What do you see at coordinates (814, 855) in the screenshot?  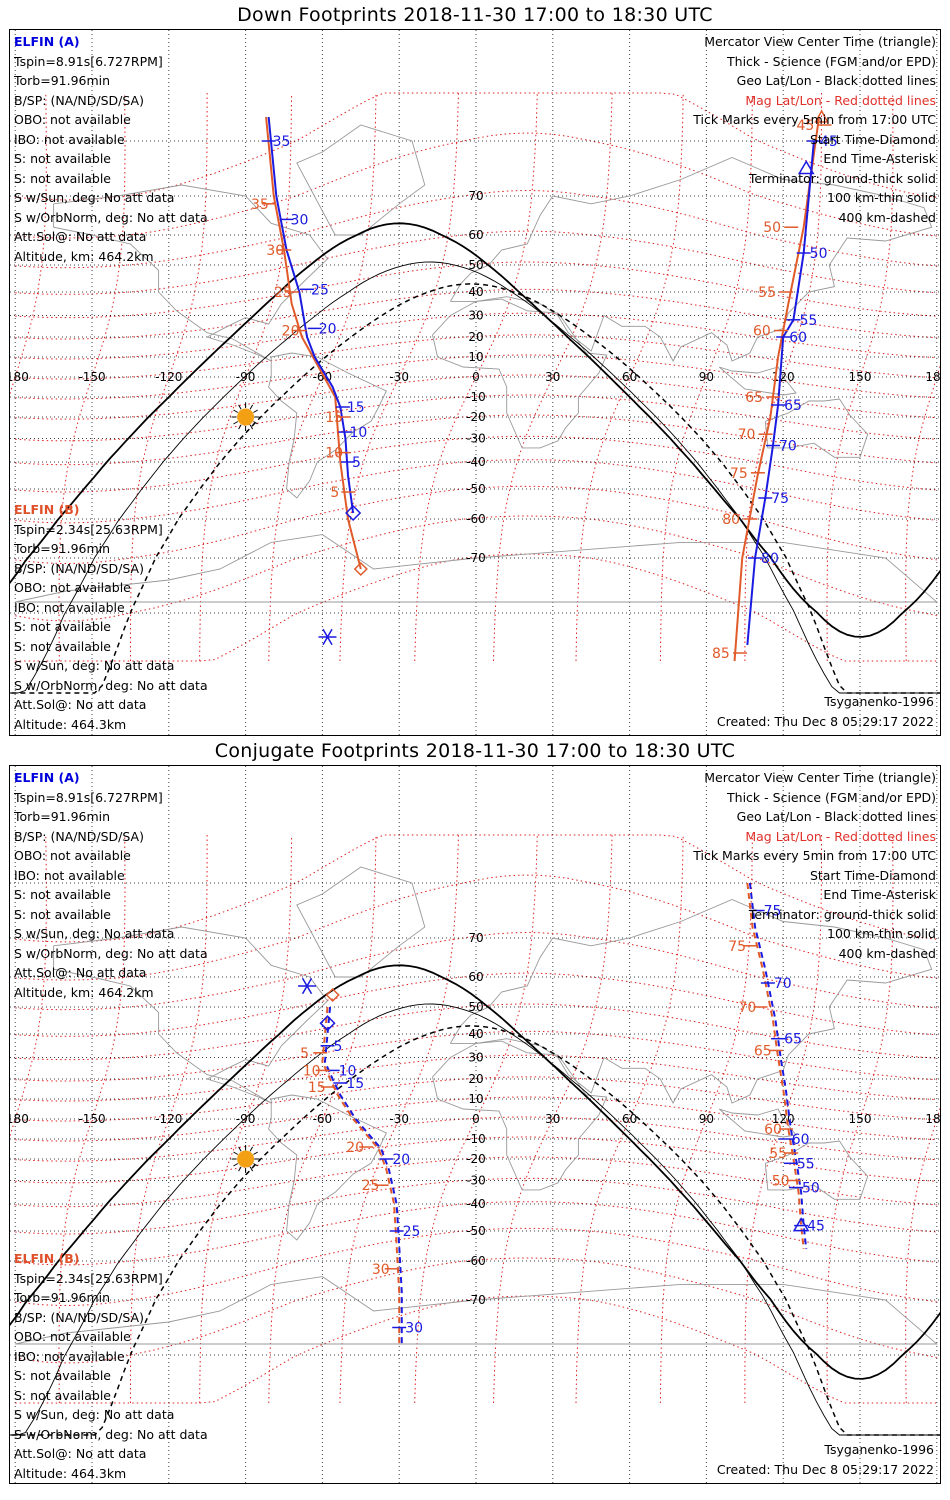 I see `legend-line: Tick Marks every 5min from 17:00 UTC` at bounding box center [814, 855].